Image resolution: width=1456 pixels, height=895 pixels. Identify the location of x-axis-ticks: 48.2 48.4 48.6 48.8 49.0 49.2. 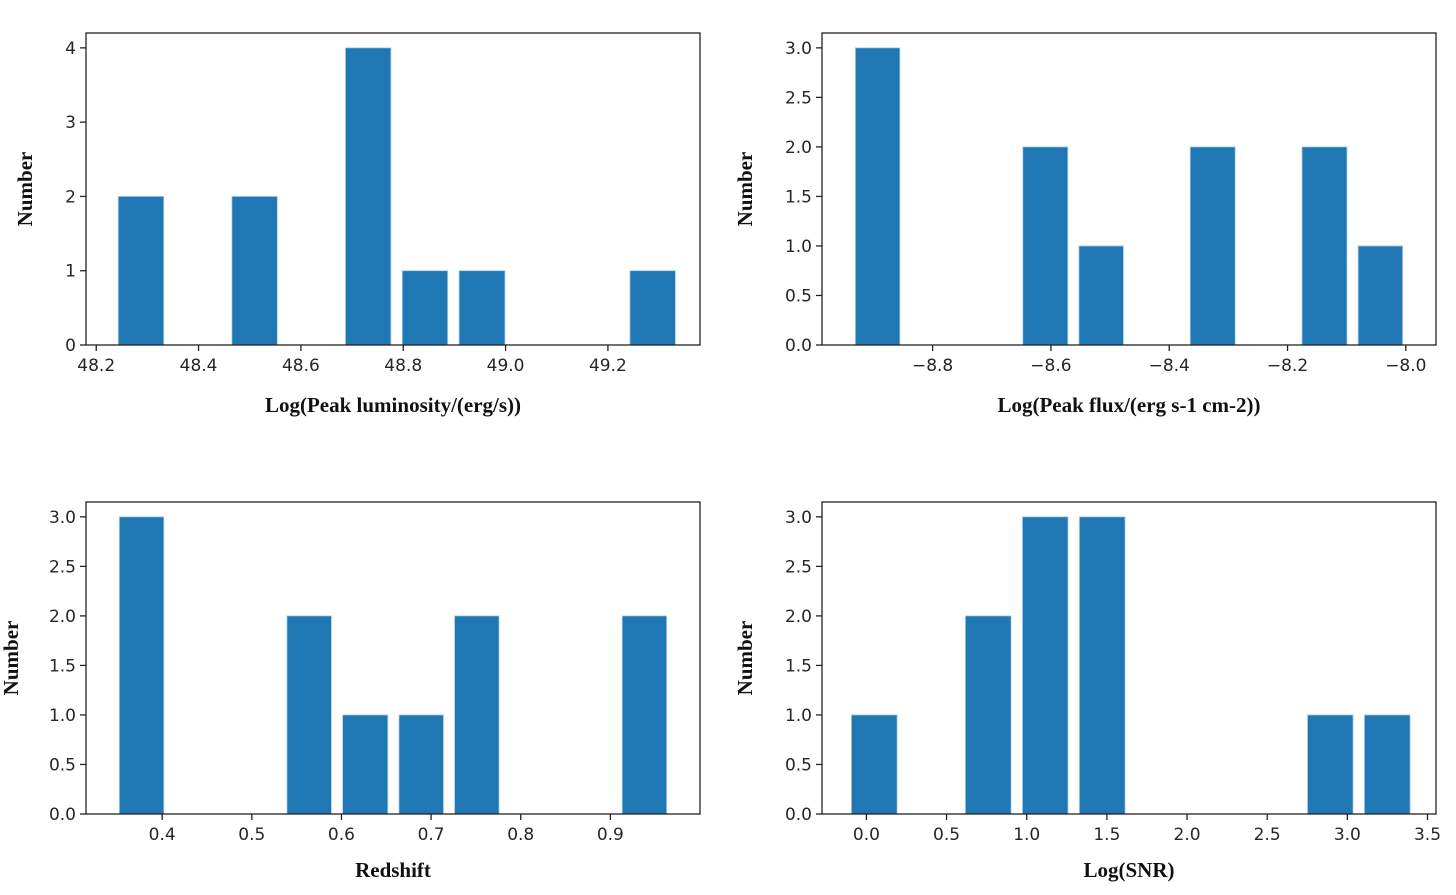
(352, 360).